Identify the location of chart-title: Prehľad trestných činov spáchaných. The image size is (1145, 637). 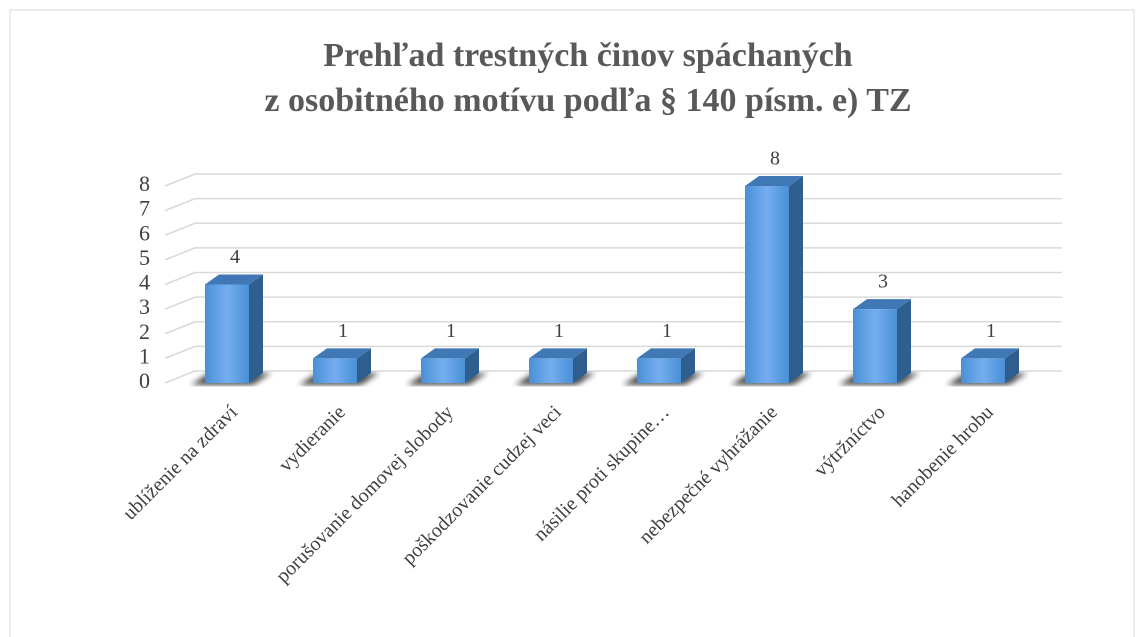
(588, 55).